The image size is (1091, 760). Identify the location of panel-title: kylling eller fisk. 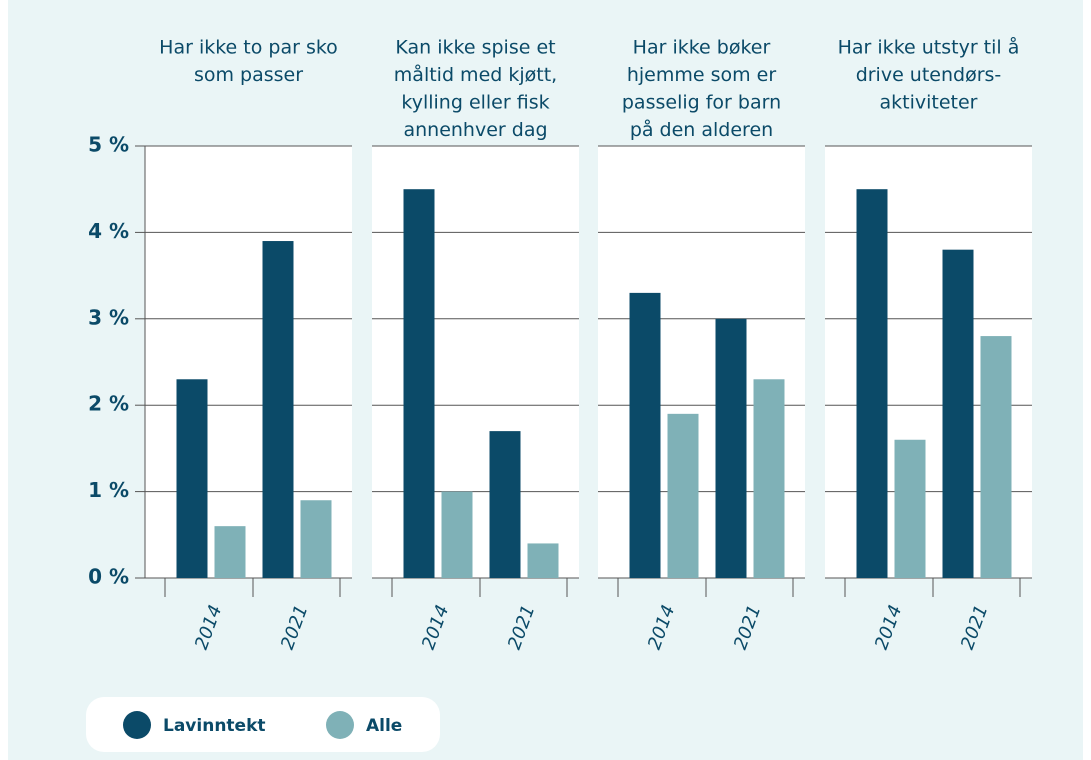
(475, 103).